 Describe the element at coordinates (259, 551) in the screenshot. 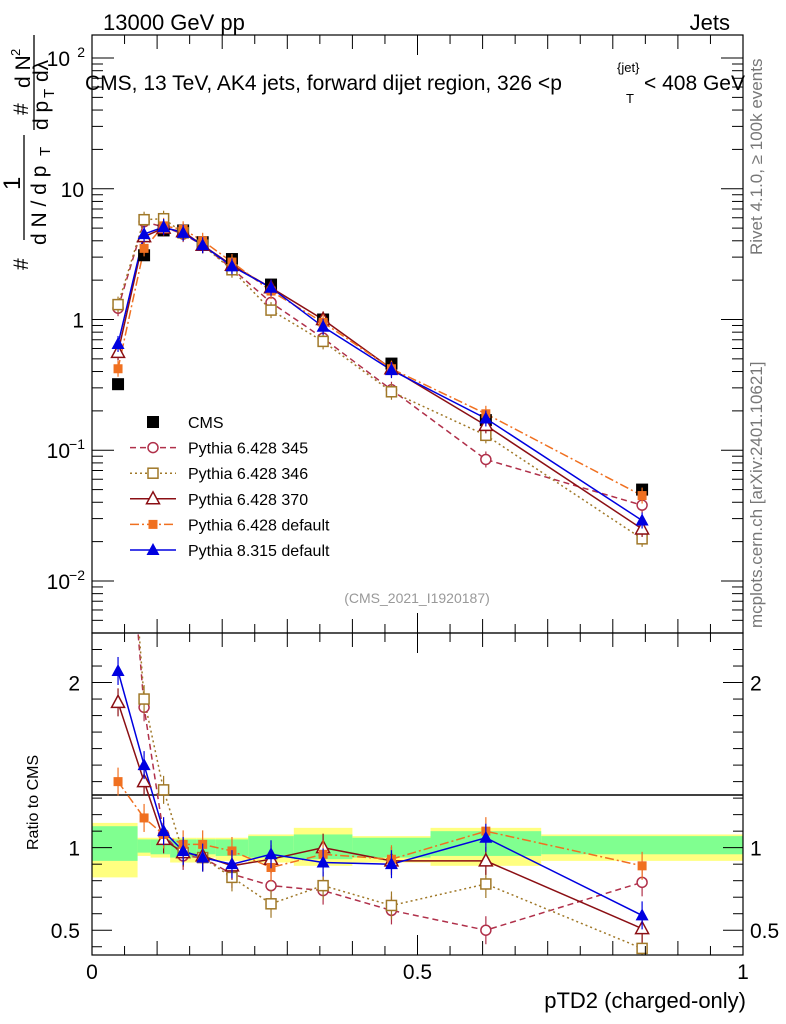

I see `legend-label: Pythia 8.315 default` at that location.